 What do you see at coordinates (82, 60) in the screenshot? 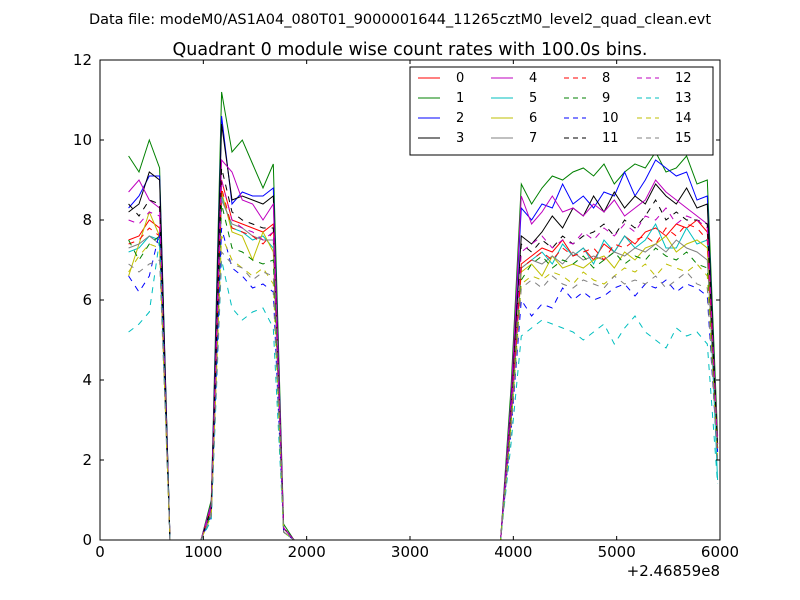
I see `y-tick-label: 12` at bounding box center [82, 60].